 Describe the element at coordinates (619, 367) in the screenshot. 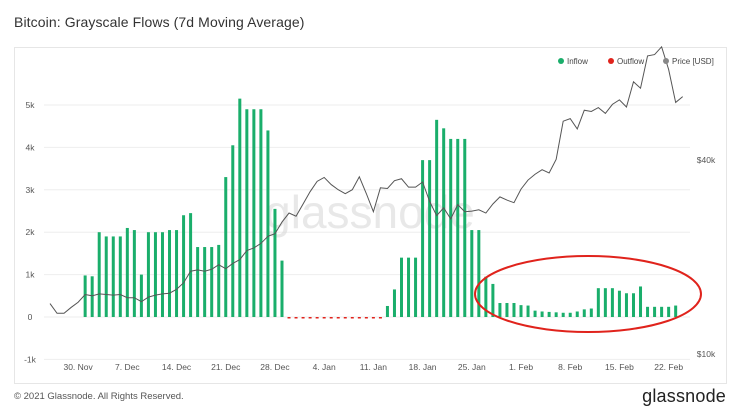

I see `x-tick-label: 15. Feb` at that location.